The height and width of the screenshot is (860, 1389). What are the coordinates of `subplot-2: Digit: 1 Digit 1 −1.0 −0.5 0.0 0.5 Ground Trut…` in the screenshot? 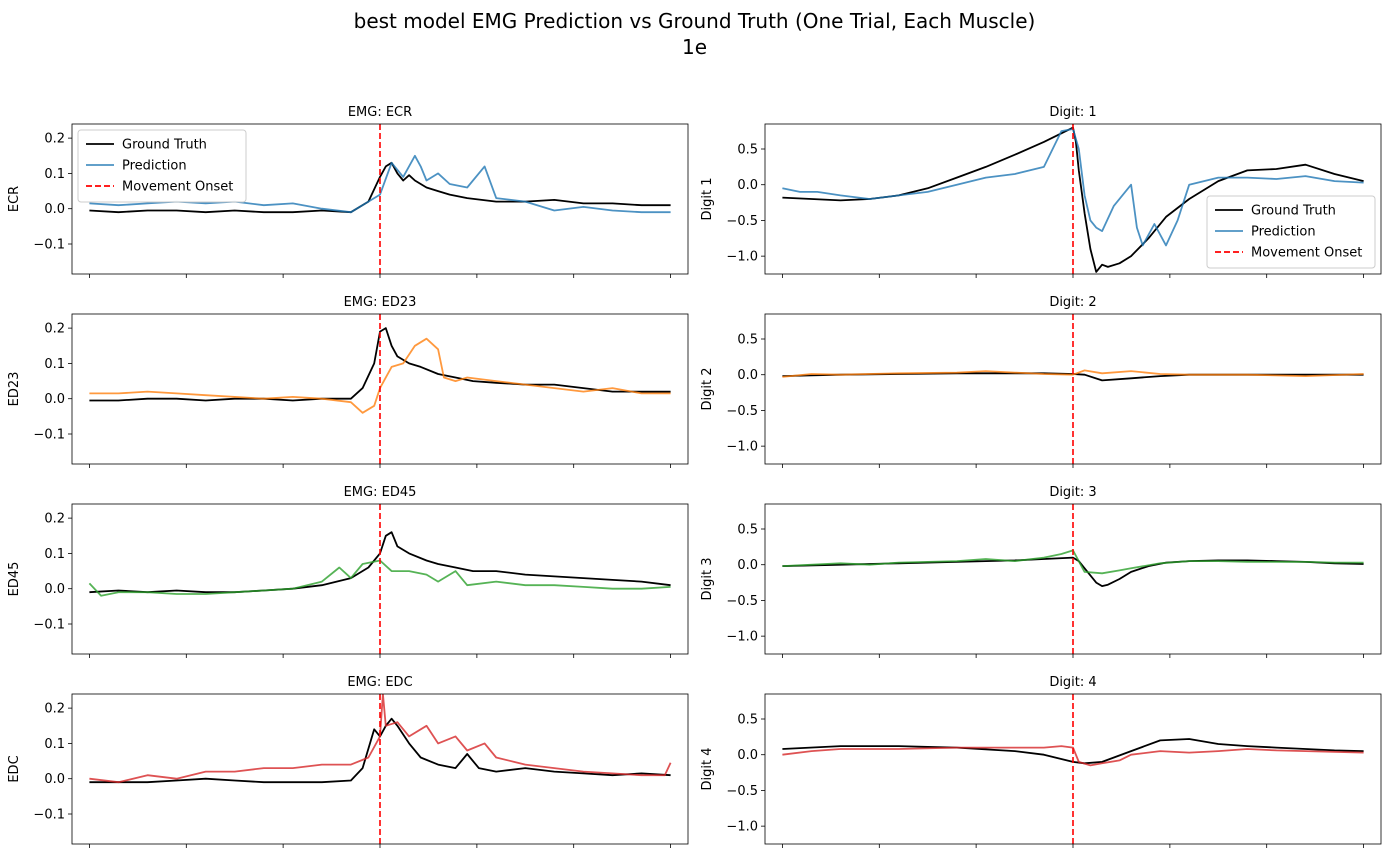 It's located at (1041, 191).